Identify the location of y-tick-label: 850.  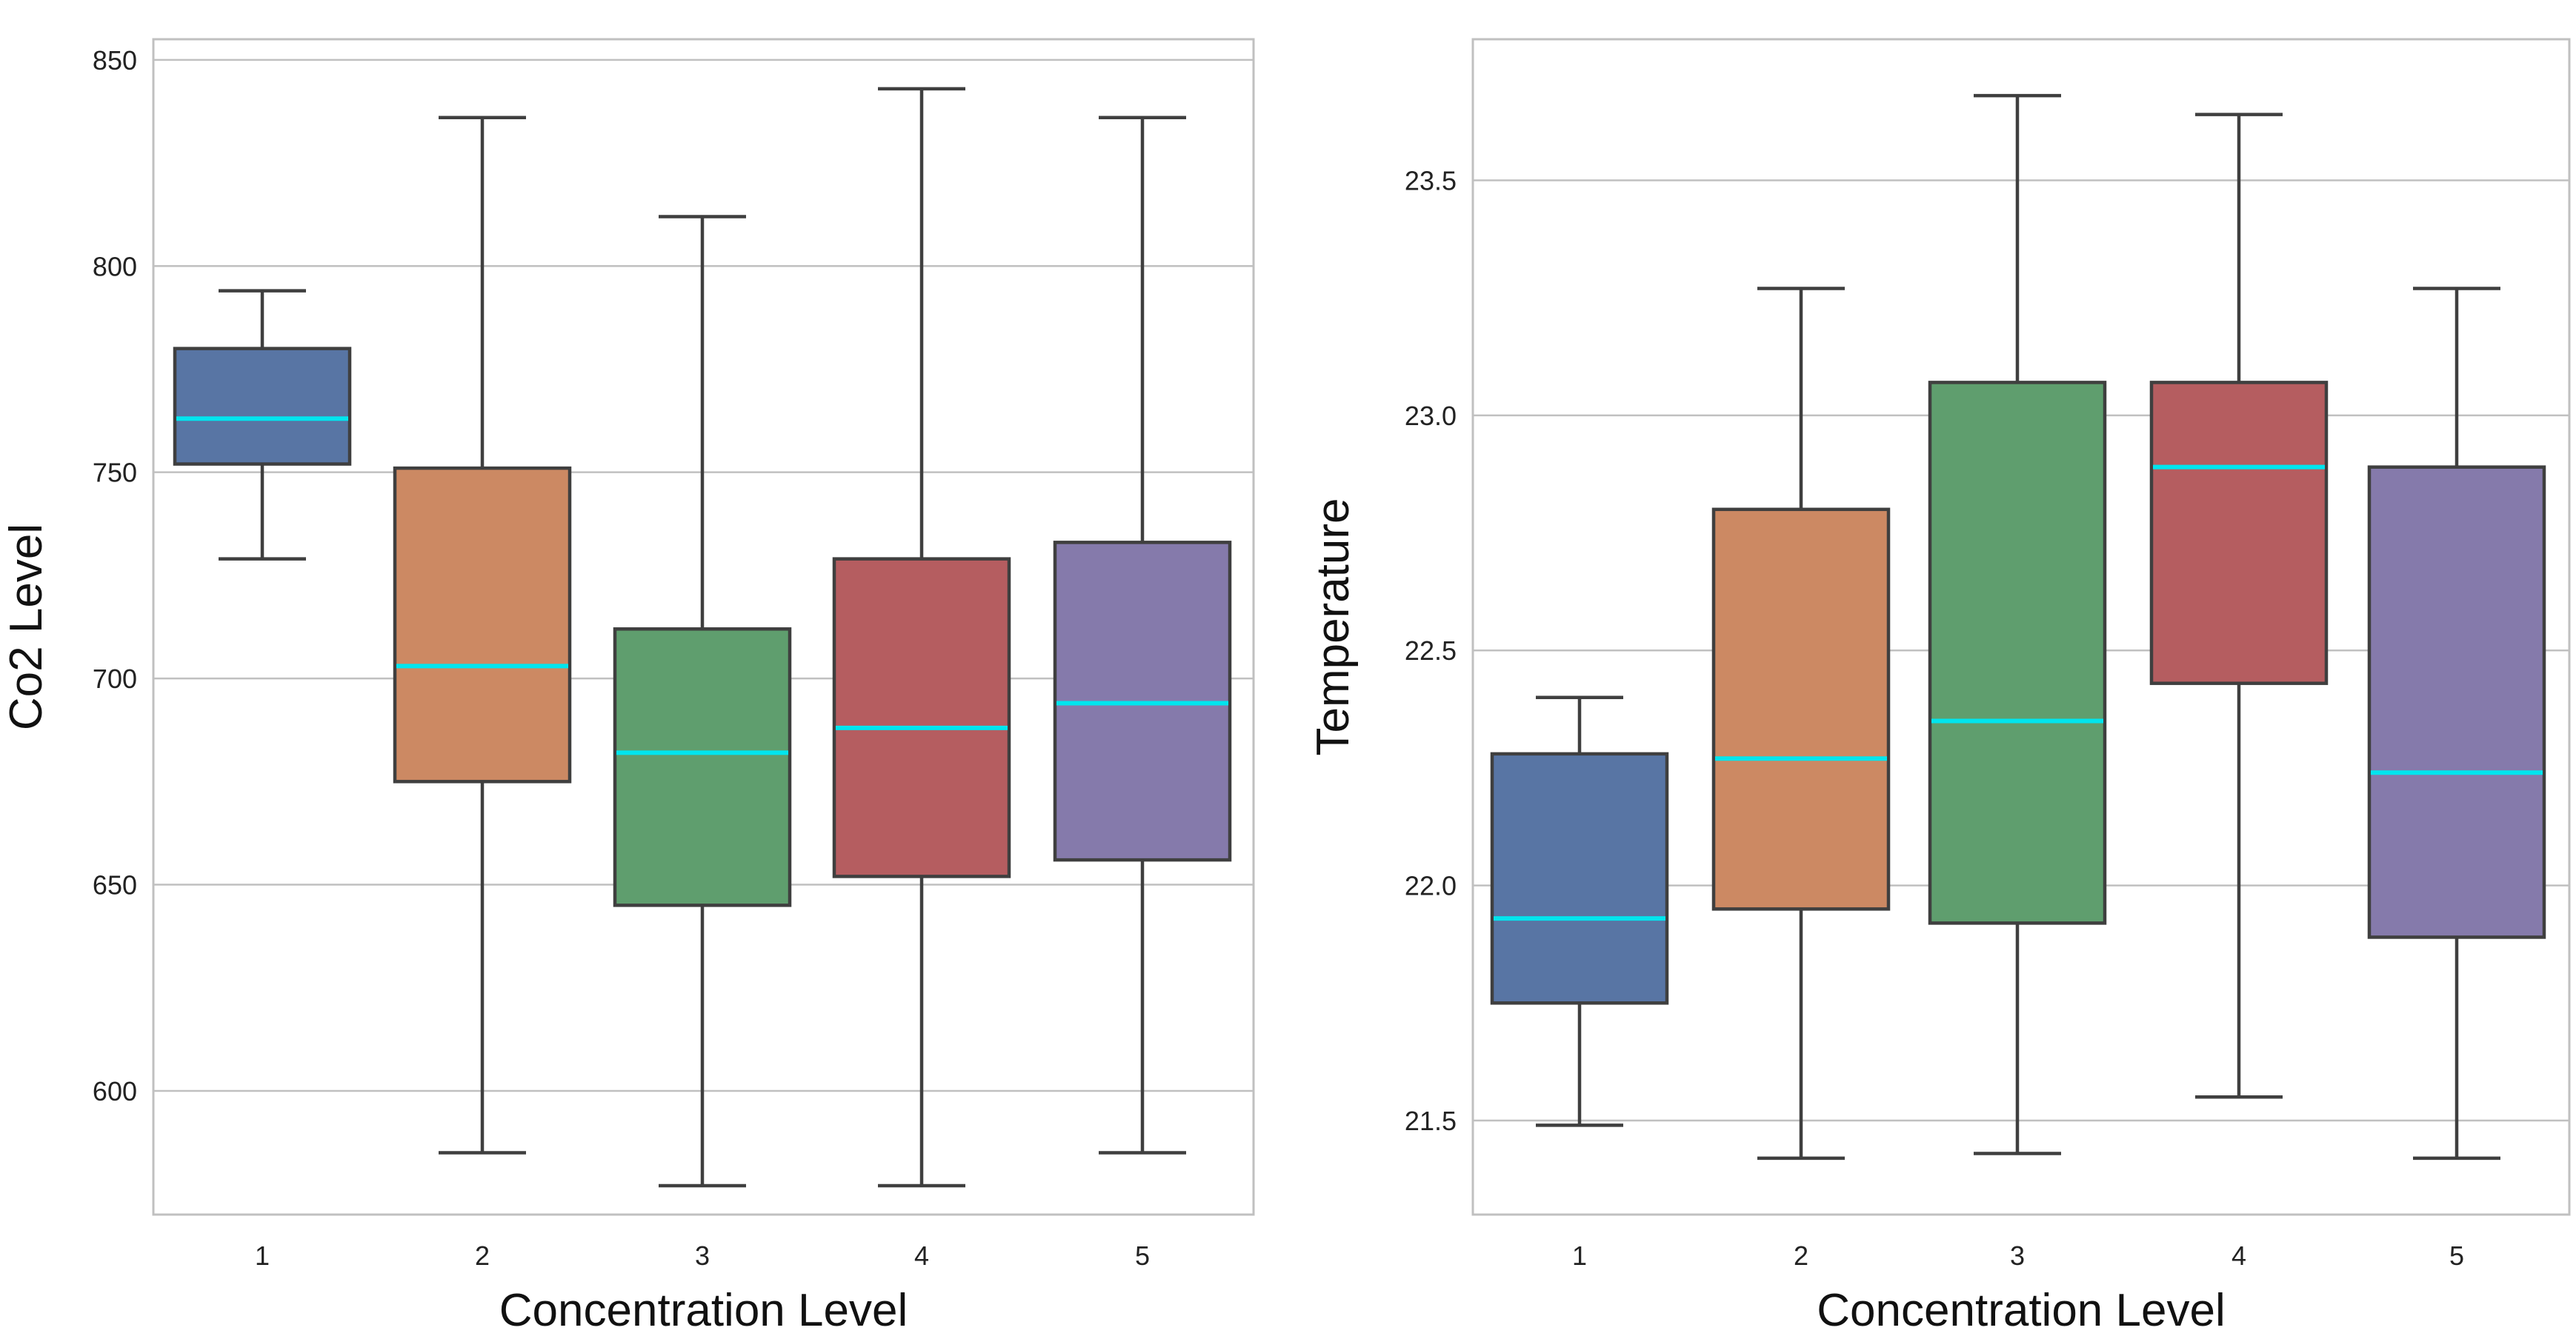
(115, 60).